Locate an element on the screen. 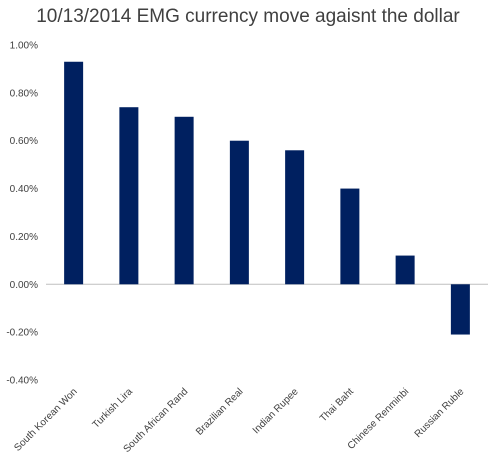  x-category-label: Turkish Lira is located at coordinates (113, 408).